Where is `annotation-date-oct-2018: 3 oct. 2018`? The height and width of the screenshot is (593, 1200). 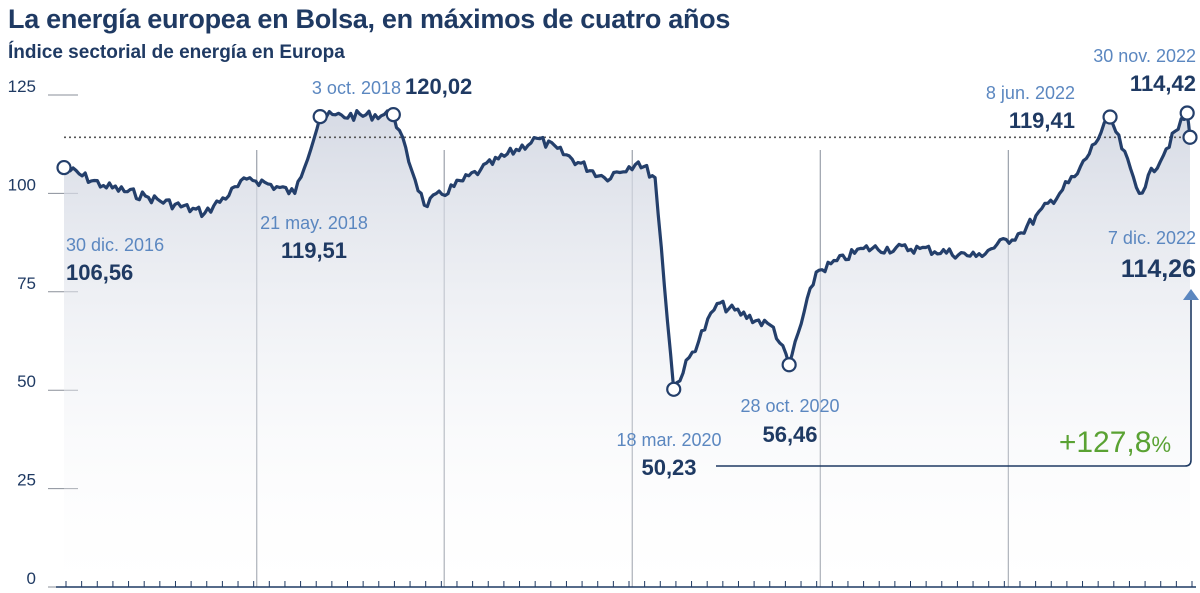 annotation-date-oct-2018: 3 oct. 2018 is located at coordinates (356, 88).